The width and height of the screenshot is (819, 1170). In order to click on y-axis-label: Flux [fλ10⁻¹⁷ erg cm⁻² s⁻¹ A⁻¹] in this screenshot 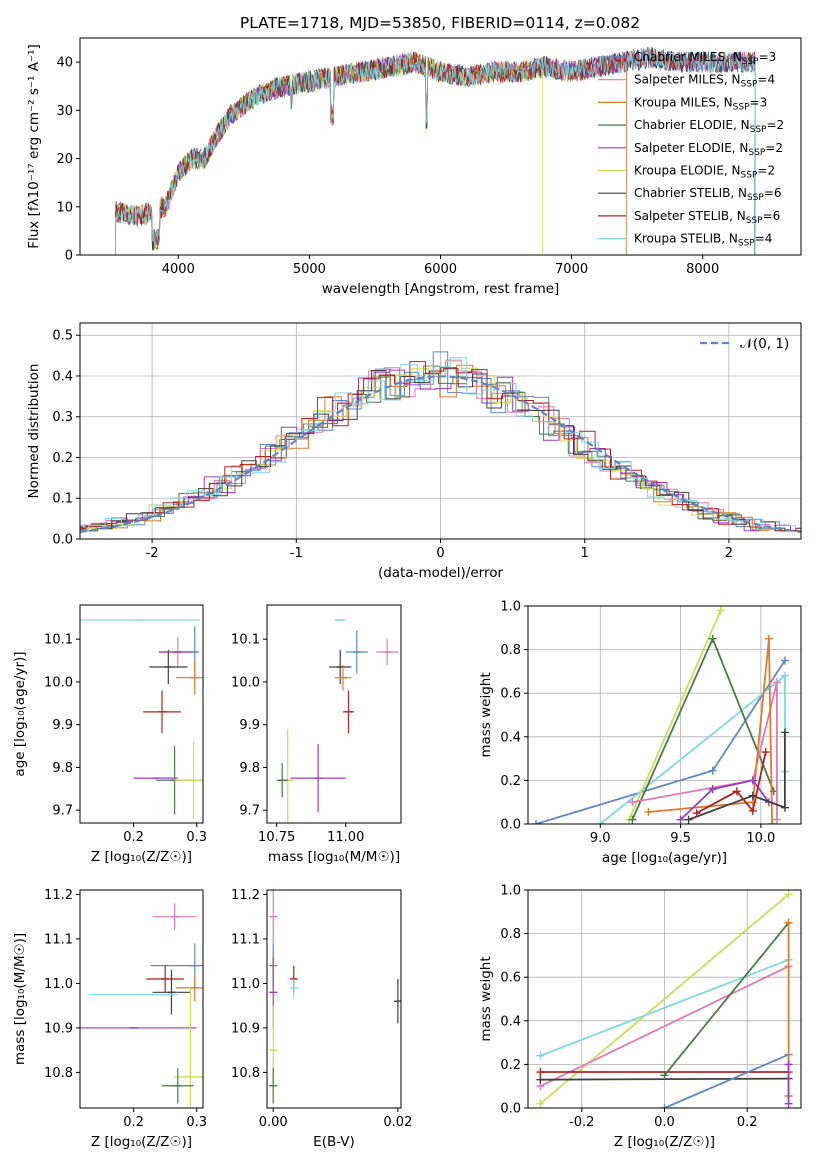, I will do `click(34, 146)`.